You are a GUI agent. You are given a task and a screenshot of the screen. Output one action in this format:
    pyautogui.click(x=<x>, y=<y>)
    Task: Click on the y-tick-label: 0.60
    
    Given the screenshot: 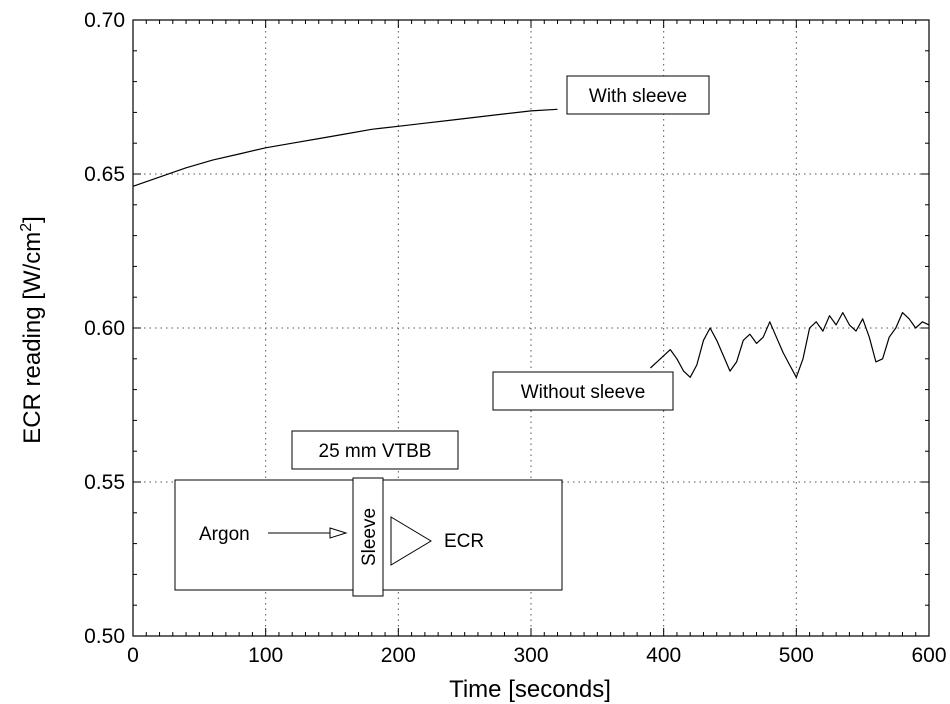 What is the action you would take?
    pyautogui.click(x=104, y=328)
    